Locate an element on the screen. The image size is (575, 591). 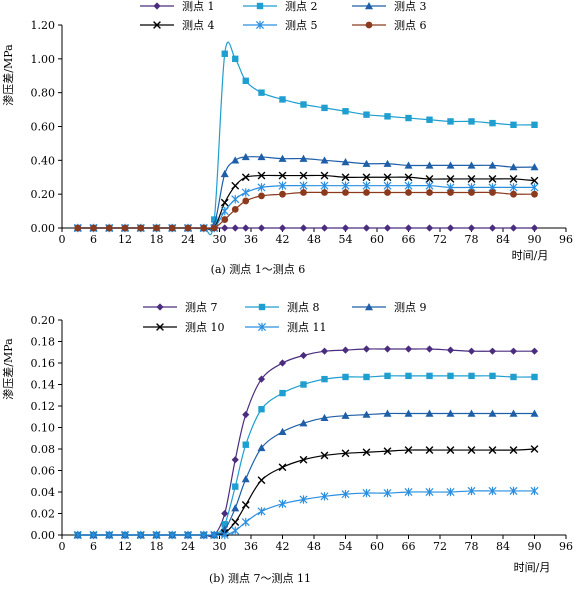
caption-b: (b) 测点 7～测点 11 is located at coordinates (260, 578).